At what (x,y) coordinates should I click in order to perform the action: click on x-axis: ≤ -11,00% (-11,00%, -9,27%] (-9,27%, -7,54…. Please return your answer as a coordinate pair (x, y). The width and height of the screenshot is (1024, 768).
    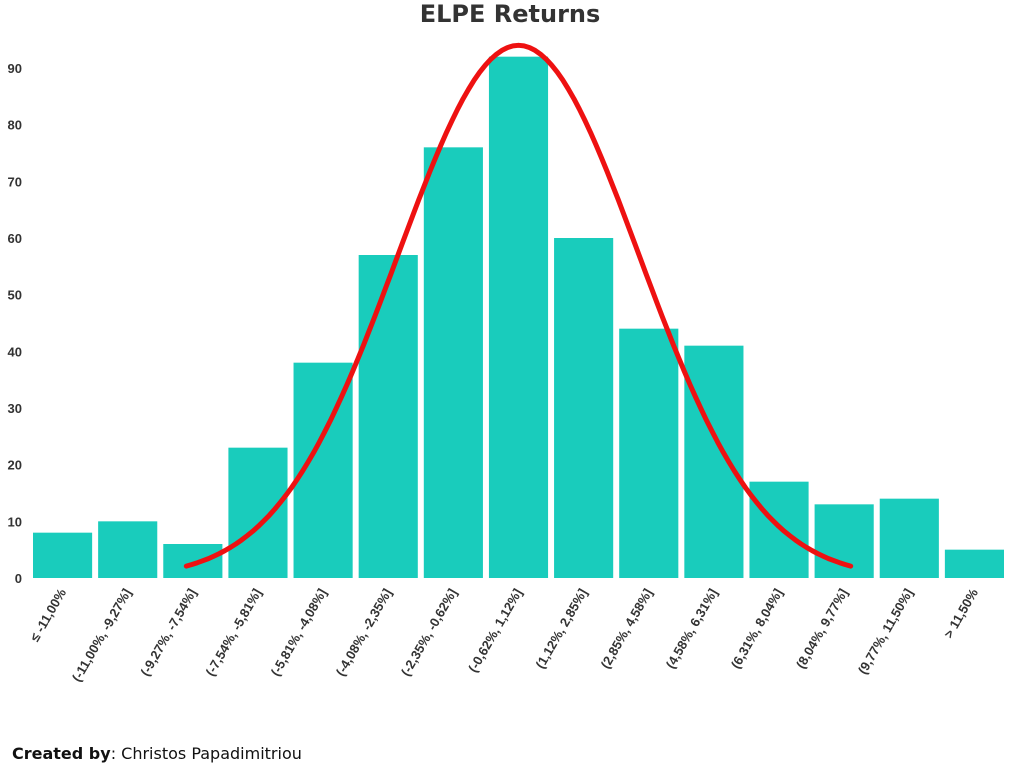
    Looking at the image, I should click on (504, 635).